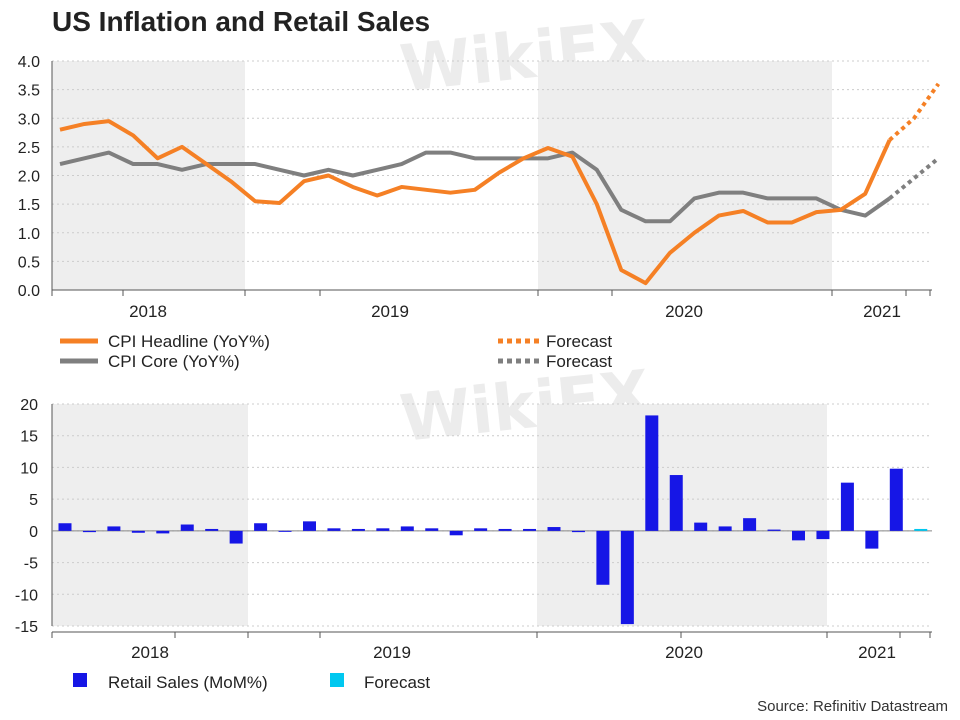 The width and height of the screenshot is (960, 720). Describe the element at coordinates (29, 62) in the screenshot. I see `y-tick-label: 4.0` at that location.